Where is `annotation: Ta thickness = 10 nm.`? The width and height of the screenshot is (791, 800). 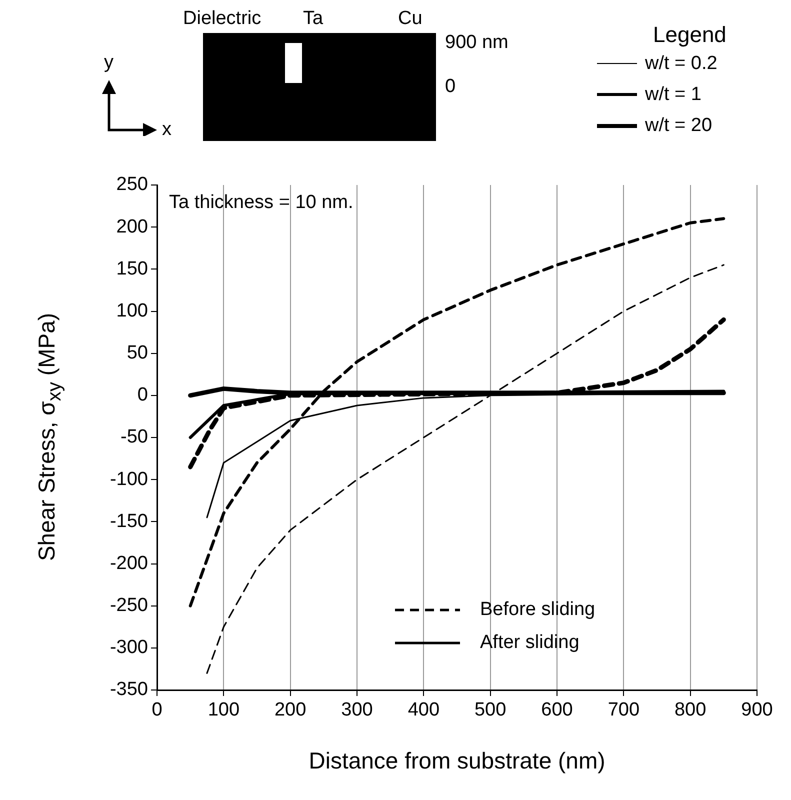
annotation: Ta thickness = 10 nm. is located at coordinates (261, 203).